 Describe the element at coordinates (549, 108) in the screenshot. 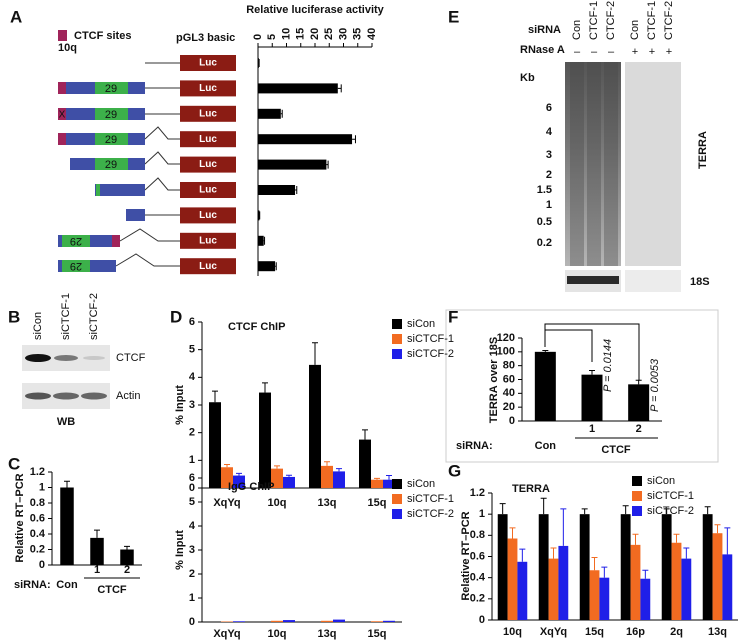

I see `size-marker: 6` at that location.